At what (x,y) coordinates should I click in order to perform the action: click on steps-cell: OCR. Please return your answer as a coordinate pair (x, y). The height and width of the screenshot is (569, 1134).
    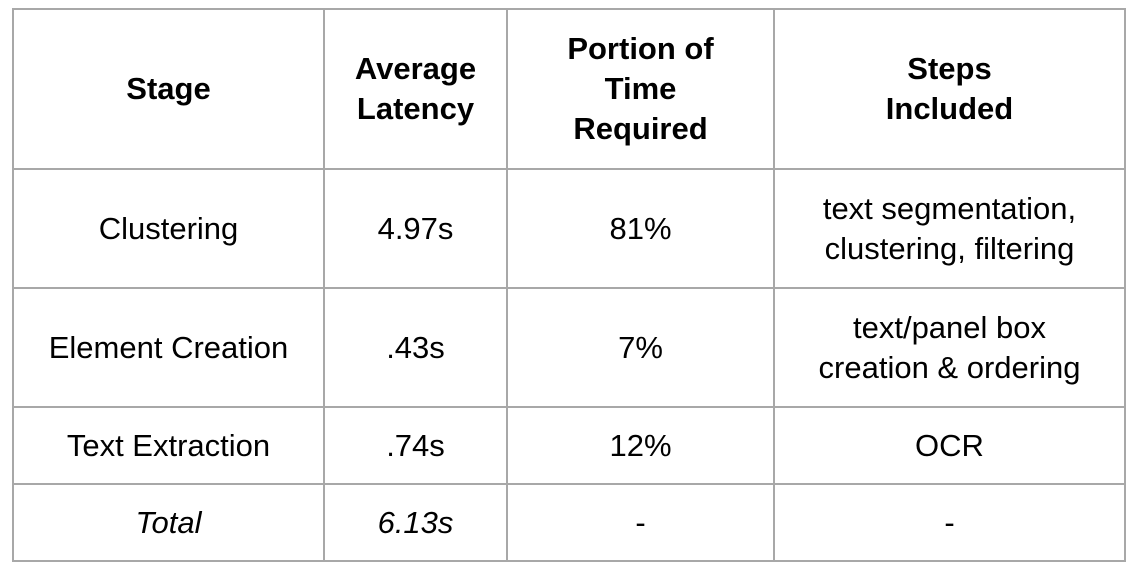
    Looking at the image, I should click on (949, 445).